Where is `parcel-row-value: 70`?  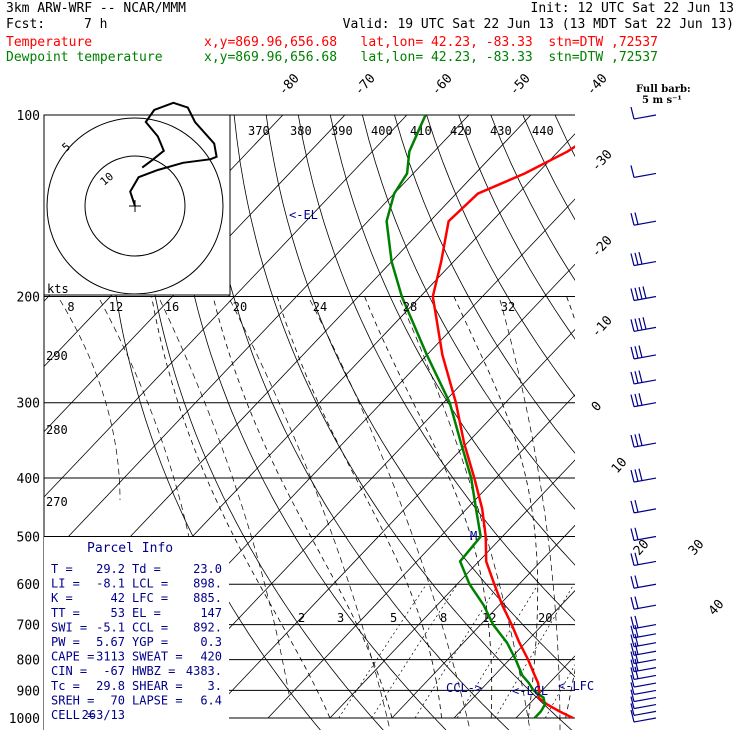 parcel-row-value: 70 is located at coordinates (118, 700).